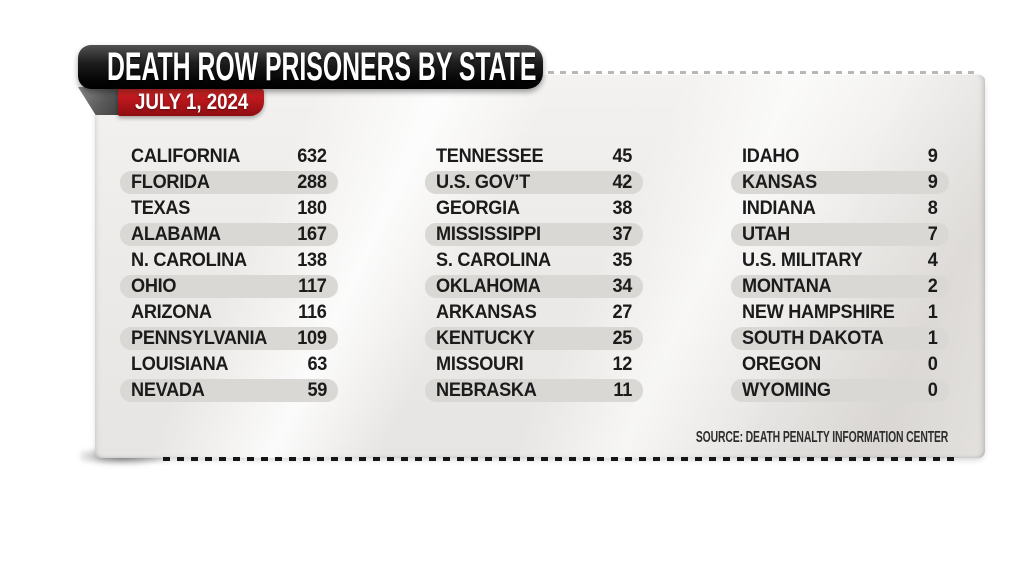 The height and width of the screenshot is (582, 1035). What do you see at coordinates (199, 338) in the screenshot?
I see `state-label: PENNSYLVANIA` at bounding box center [199, 338].